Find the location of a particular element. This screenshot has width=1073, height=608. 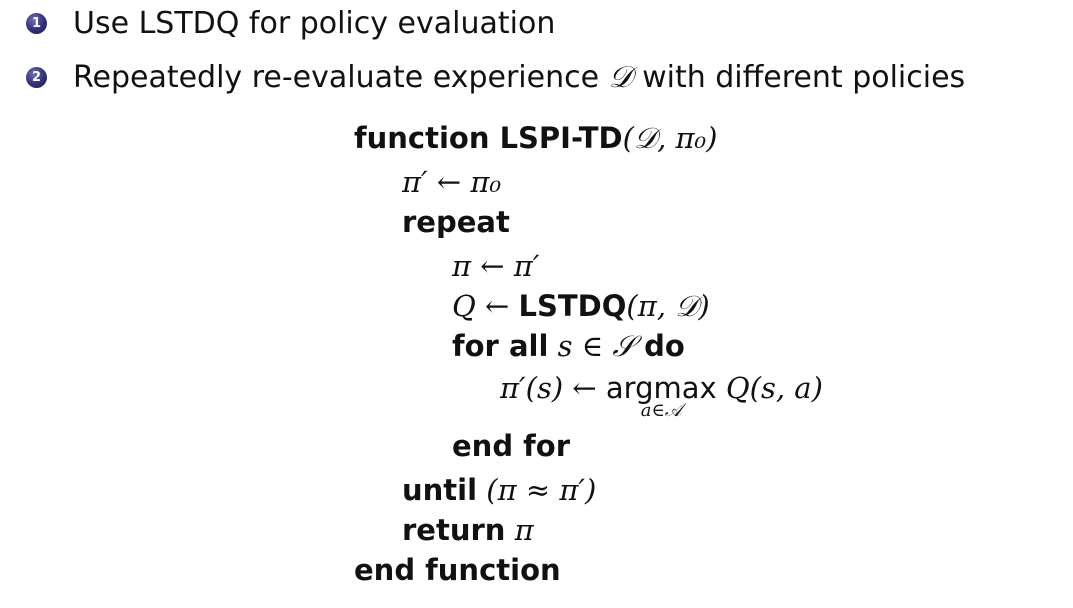

forall-keyword: for all is located at coordinates (500, 346).